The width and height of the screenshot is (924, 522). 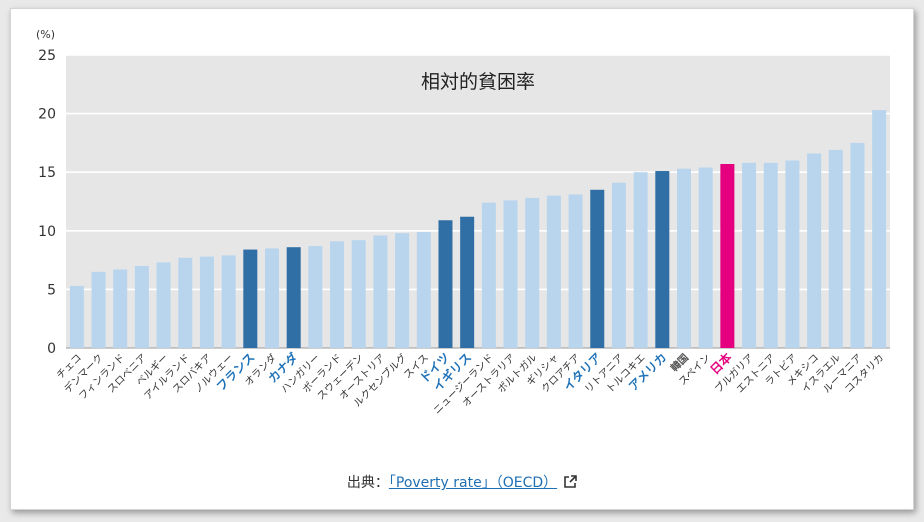 I want to click on y-tick-label: 5, so click(x=51, y=290).